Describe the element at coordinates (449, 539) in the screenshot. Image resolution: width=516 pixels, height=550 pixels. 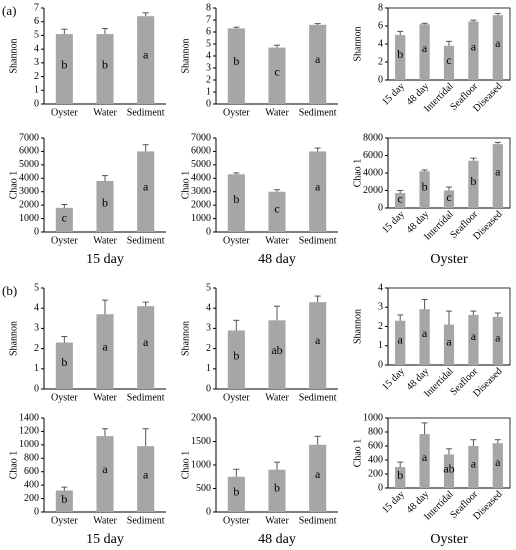
I see `x-axis-label: Oyster` at that location.